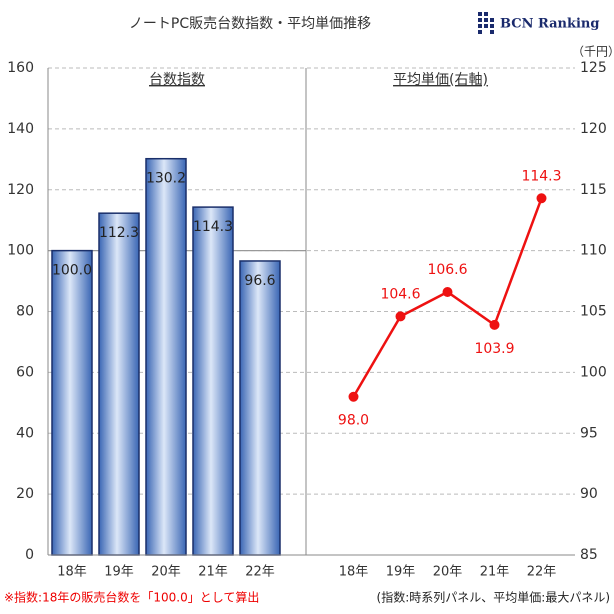 This screenshot has height=614, width=614. Describe the element at coordinates (25, 494) in the screenshot. I see `y-tick-label: 20` at that location.